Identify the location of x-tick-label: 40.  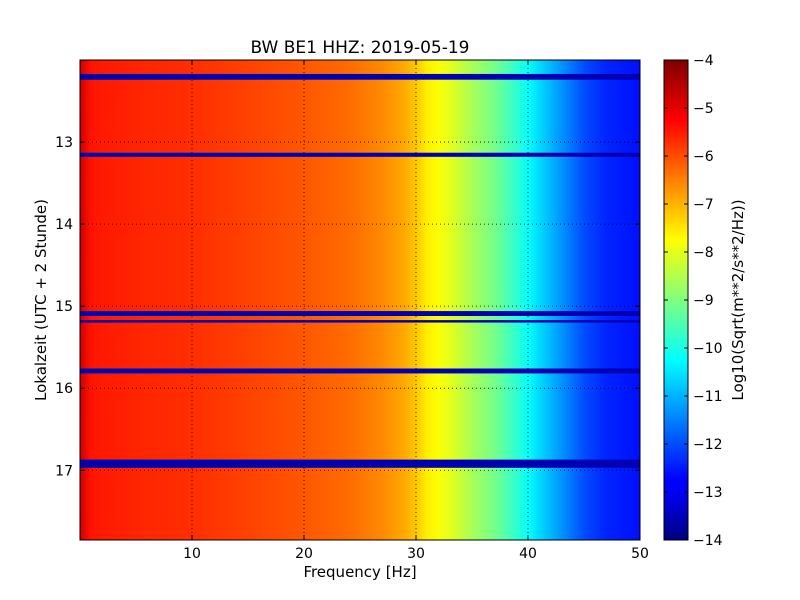
(528, 554).